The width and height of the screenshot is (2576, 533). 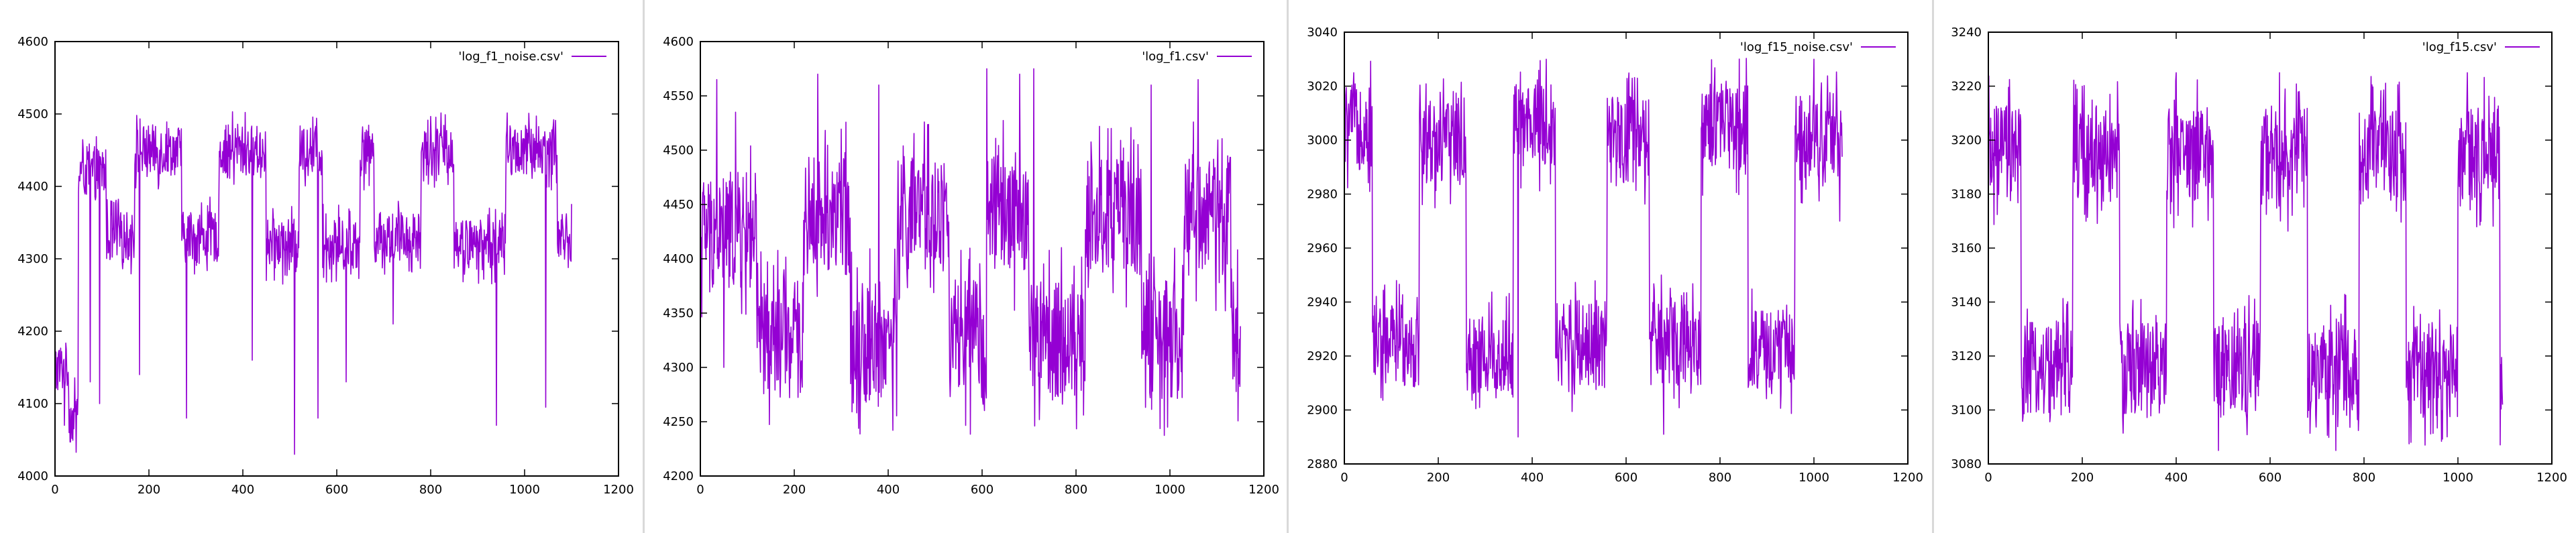 What do you see at coordinates (1322, 356) in the screenshot?
I see `y-tick-label: 2920` at bounding box center [1322, 356].